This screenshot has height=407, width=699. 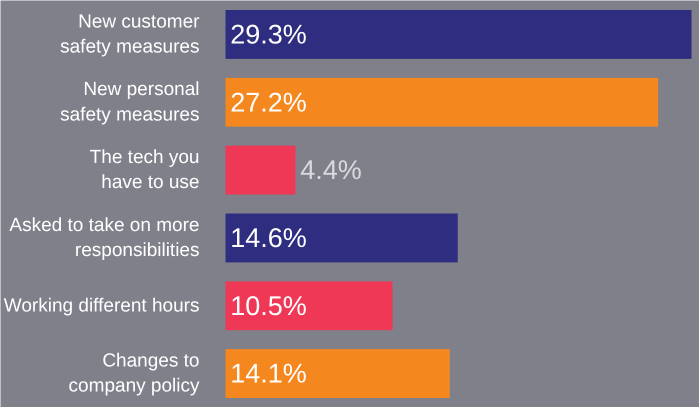 I want to click on data-label: 27.2%, so click(x=268, y=102).